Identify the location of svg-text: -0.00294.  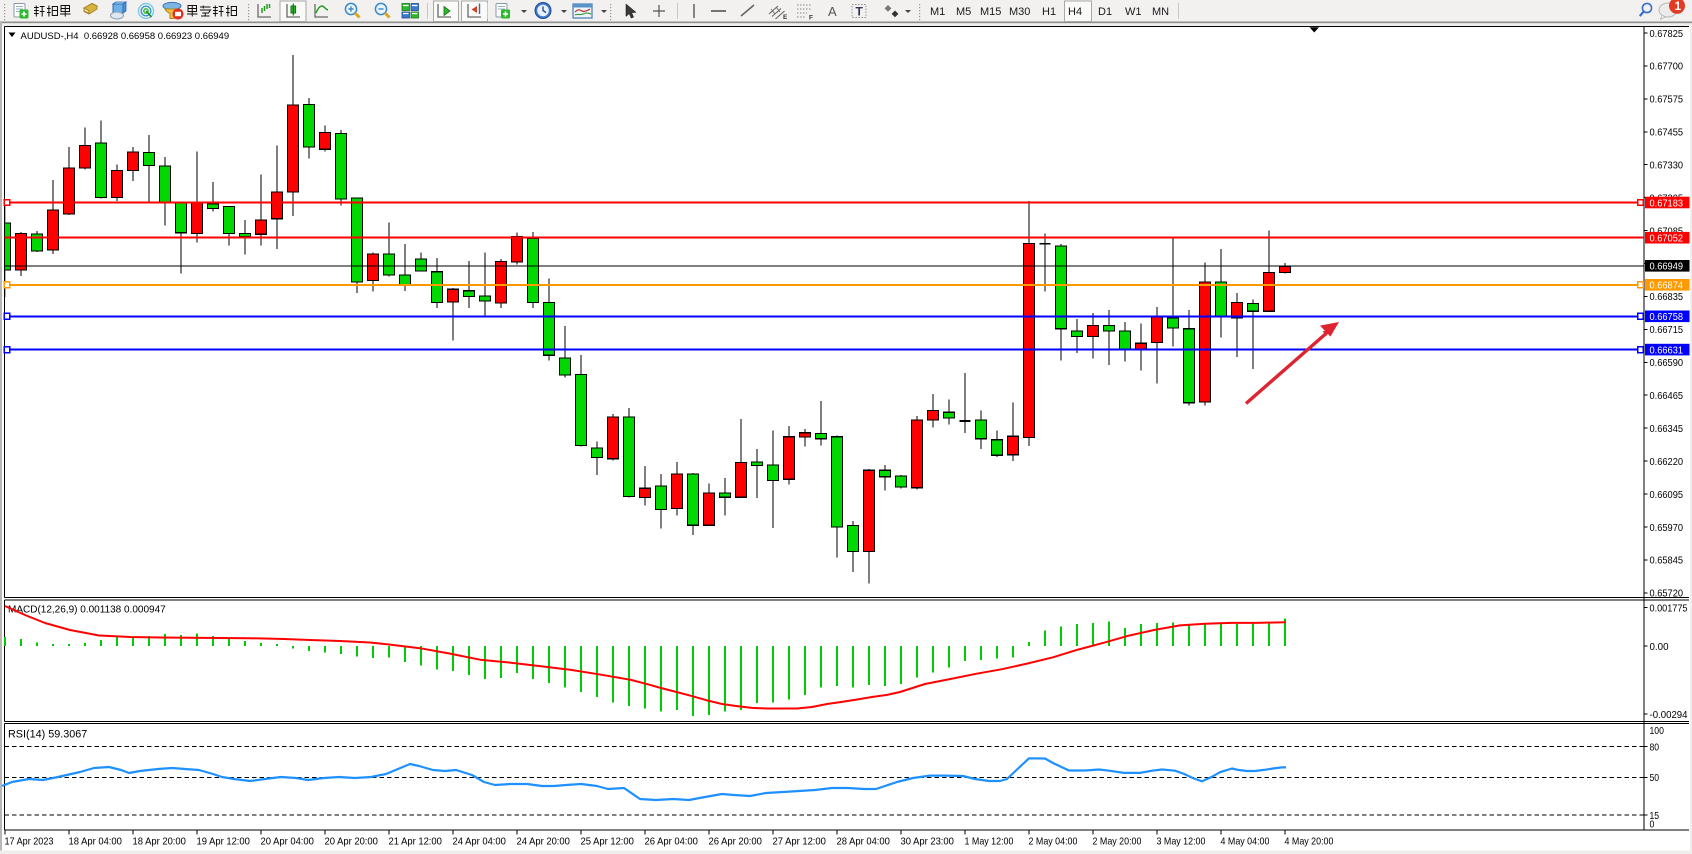
(1669, 715).